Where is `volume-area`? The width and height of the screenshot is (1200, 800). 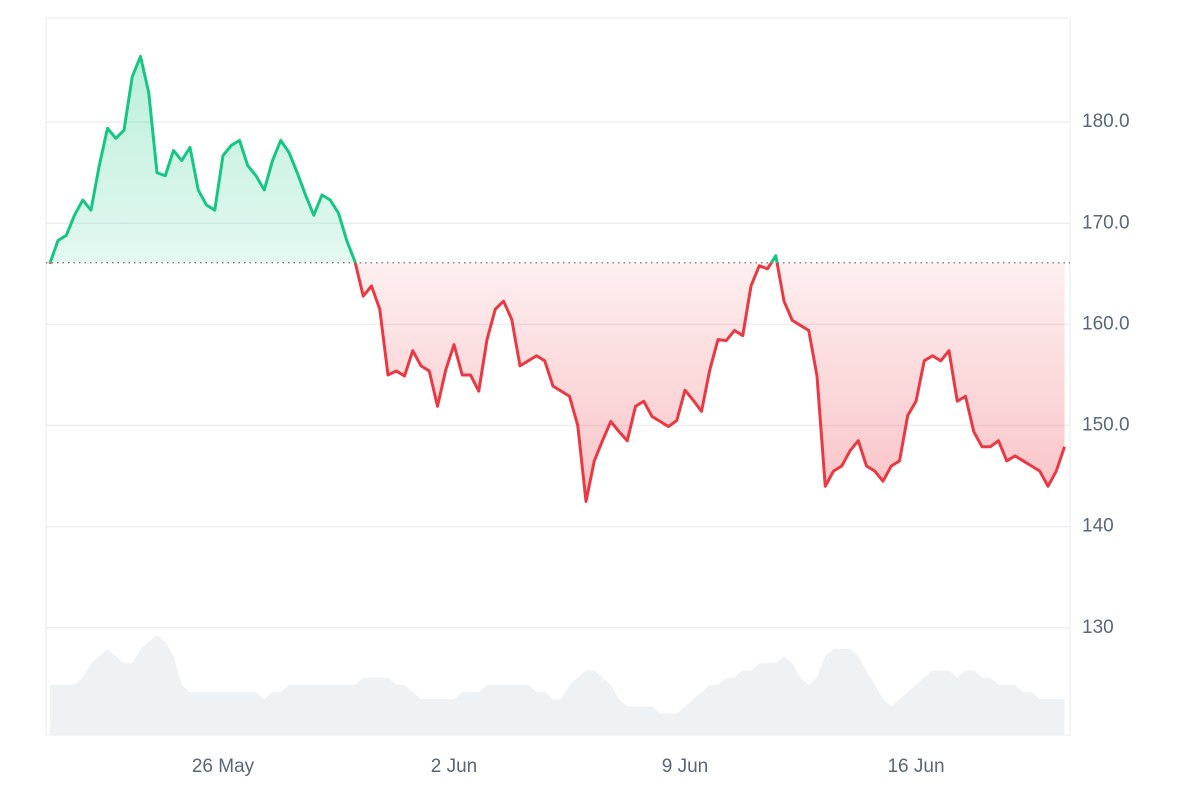 volume-area is located at coordinates (557, 684).